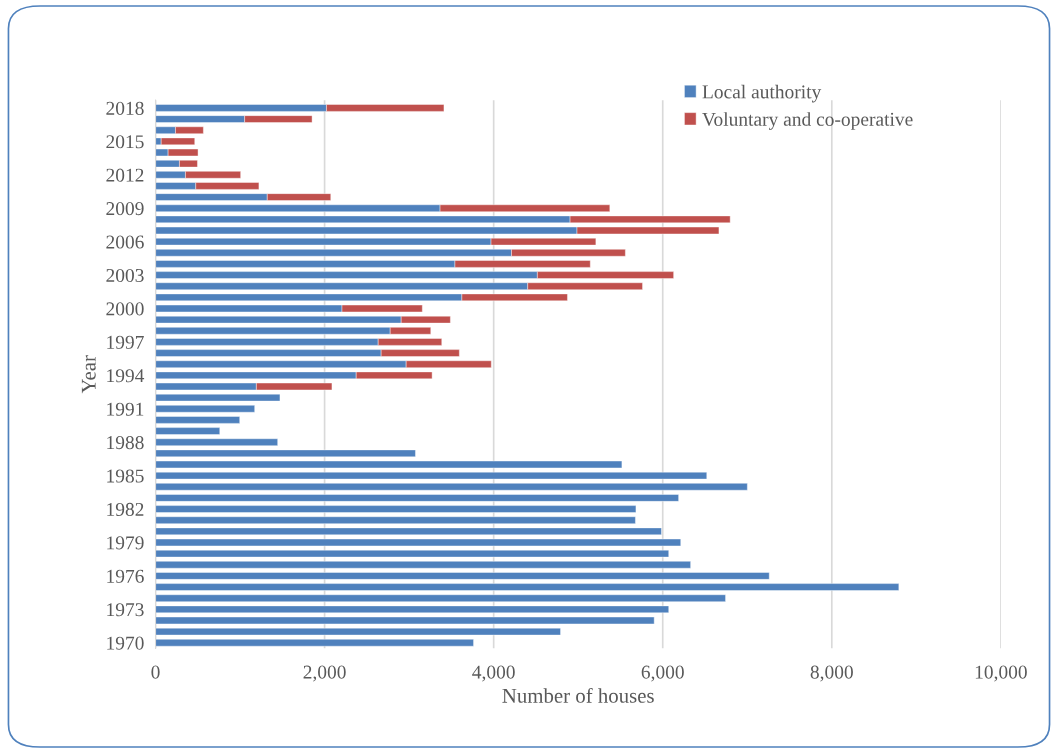 This screenshot has width=1058, height=753. I want to click on y-tick-label: 2006, so click(125, 242).